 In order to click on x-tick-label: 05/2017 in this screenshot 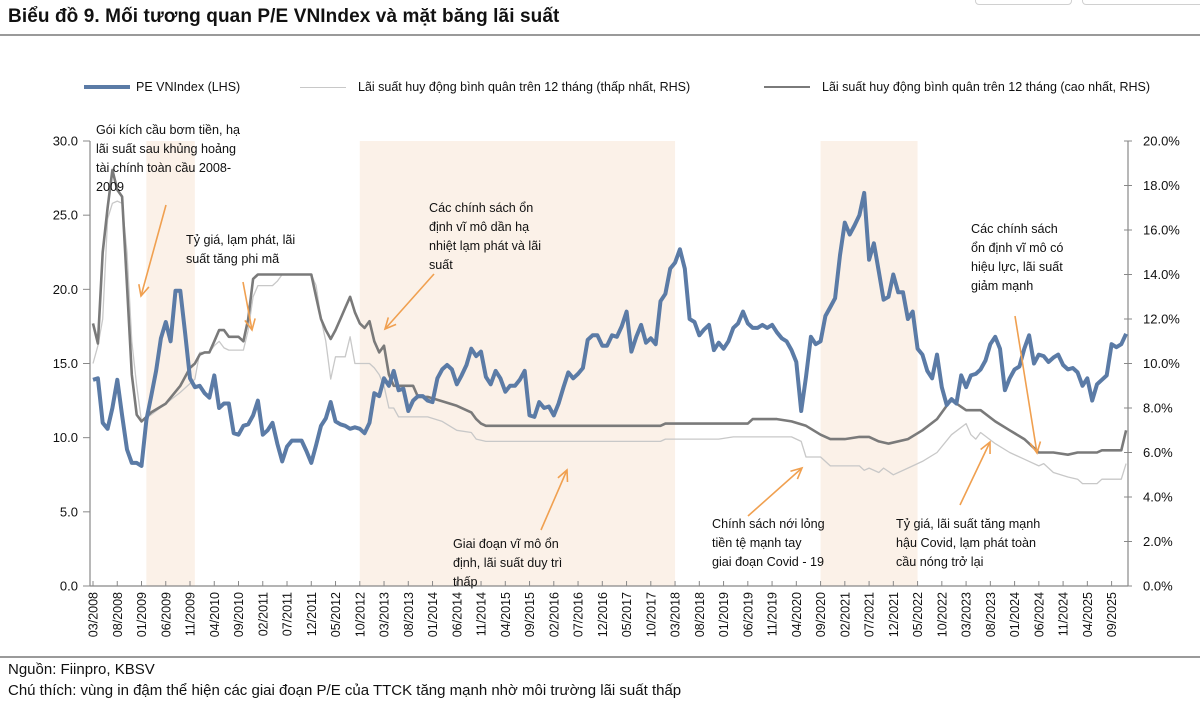, I will do `click(627, 614)`.